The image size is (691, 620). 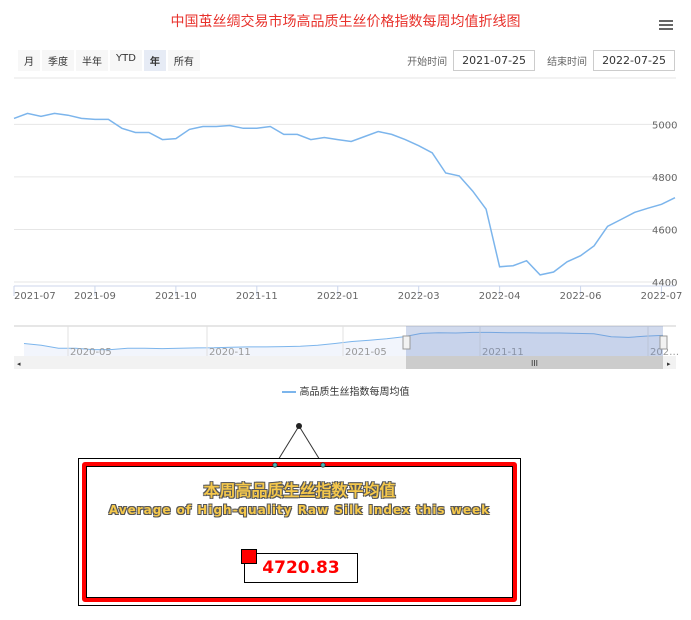 What do you see at coordinates (183, 60) in the screenshot?
I see `range-button-all: 所有` at bounding box center [183, 60].